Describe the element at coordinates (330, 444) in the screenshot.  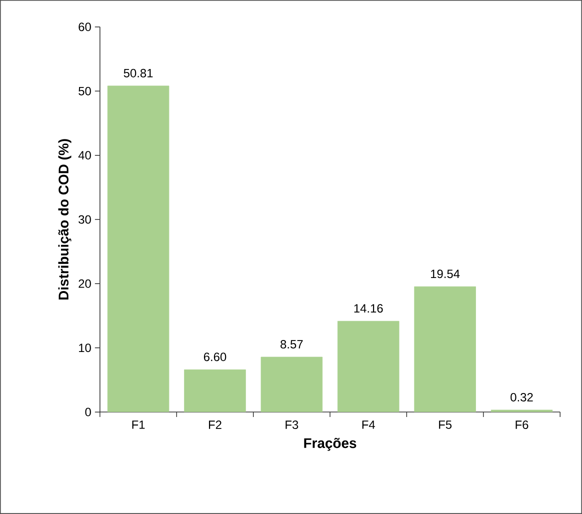
I see `x-axis-title: Frações` at that location.